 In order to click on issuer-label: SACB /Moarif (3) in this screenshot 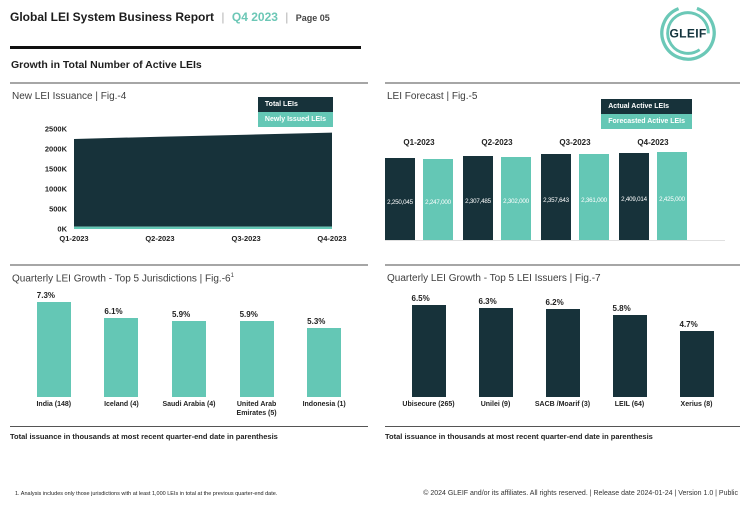, I will do `click(562, 404)`.